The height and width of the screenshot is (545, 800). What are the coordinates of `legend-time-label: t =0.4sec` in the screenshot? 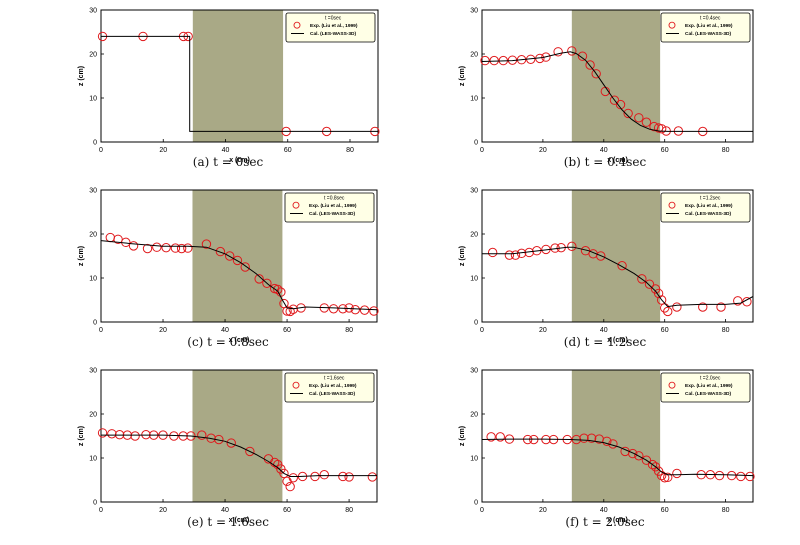 It's located at (710, 19).